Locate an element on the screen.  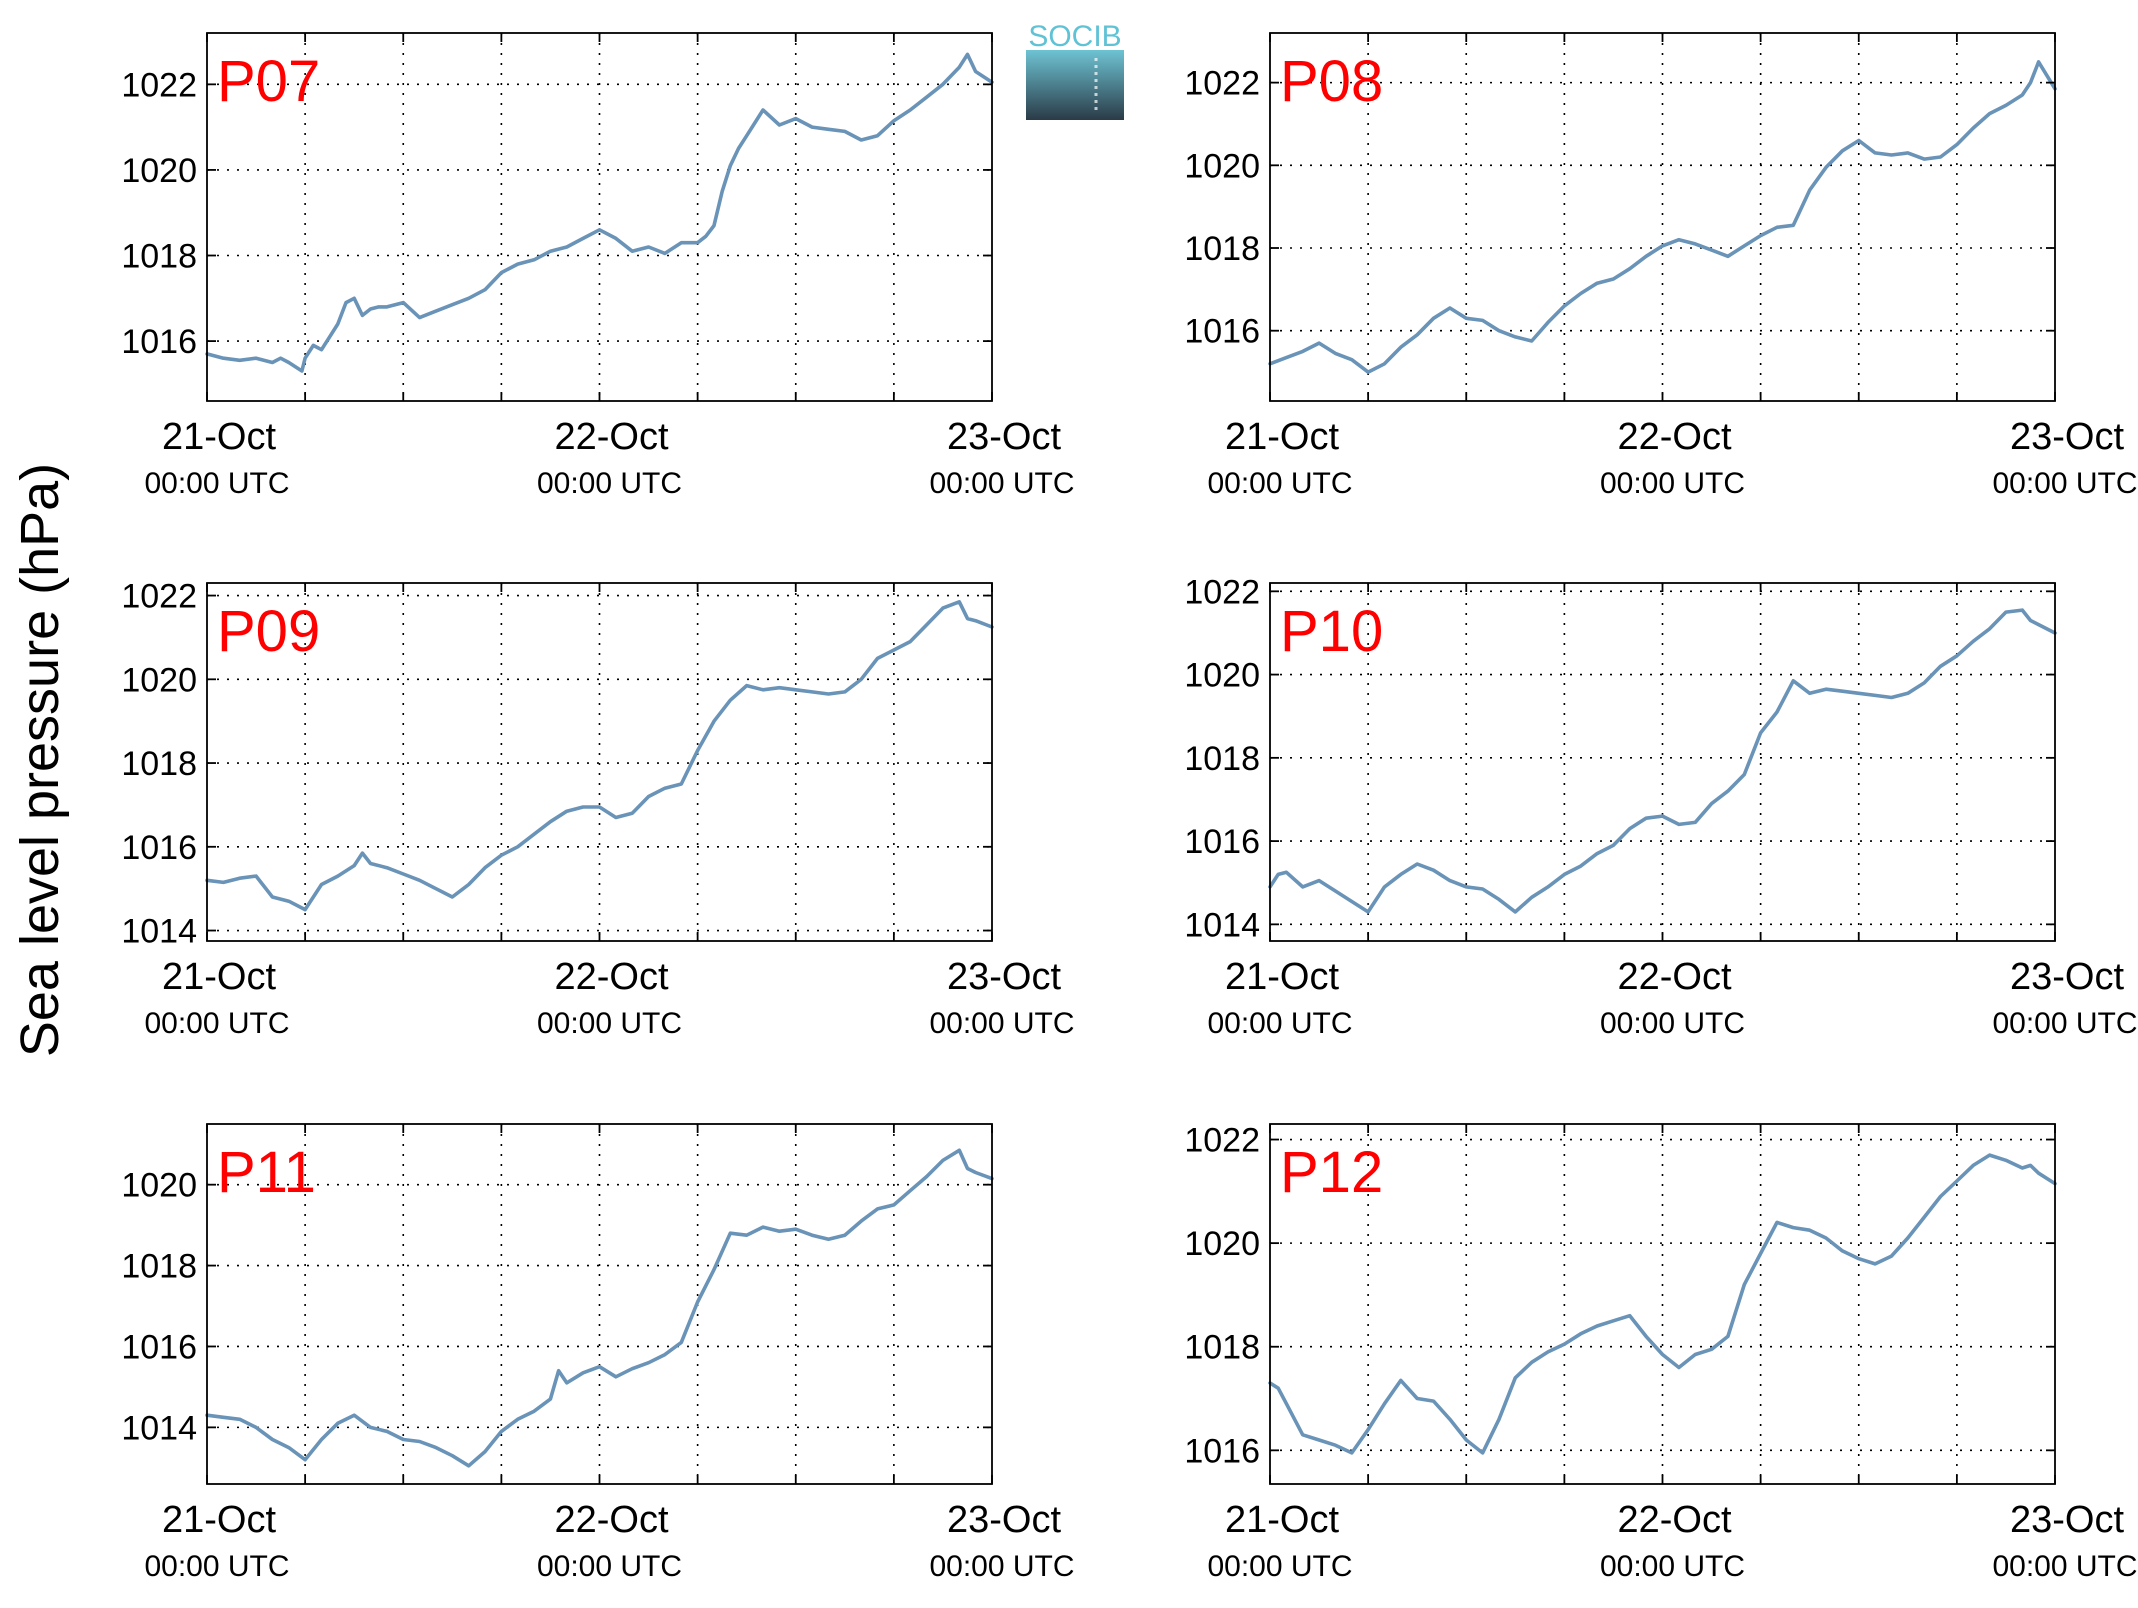
logo-block is located at coordinates (1075, 85).